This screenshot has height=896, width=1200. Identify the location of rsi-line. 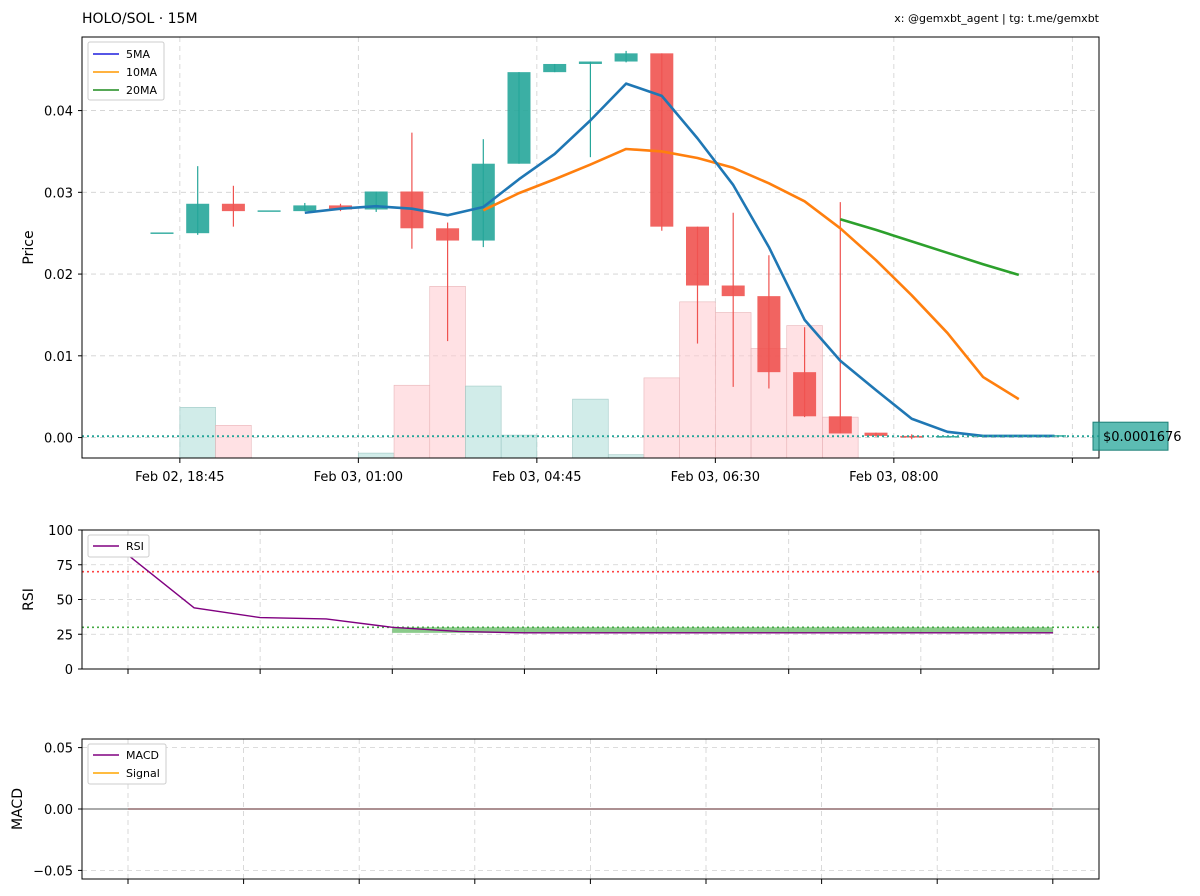
(590, 594).